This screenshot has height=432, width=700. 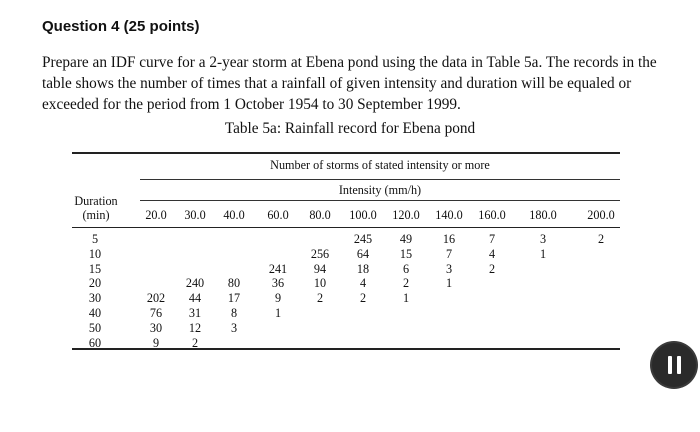 What do you see at coordinates (678, 365) in the screenshot?
I see `pause-bar-right` at bounding box center [678, 365].